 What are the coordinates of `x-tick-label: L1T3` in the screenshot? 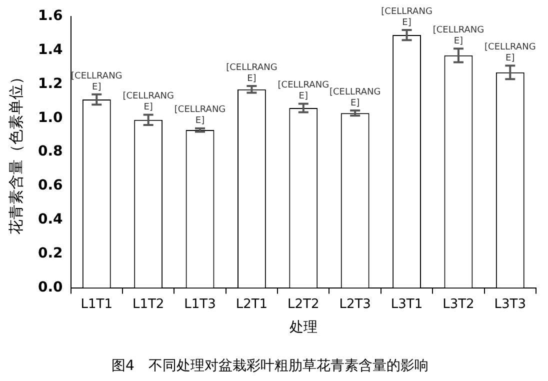 It's located at (200, 304).